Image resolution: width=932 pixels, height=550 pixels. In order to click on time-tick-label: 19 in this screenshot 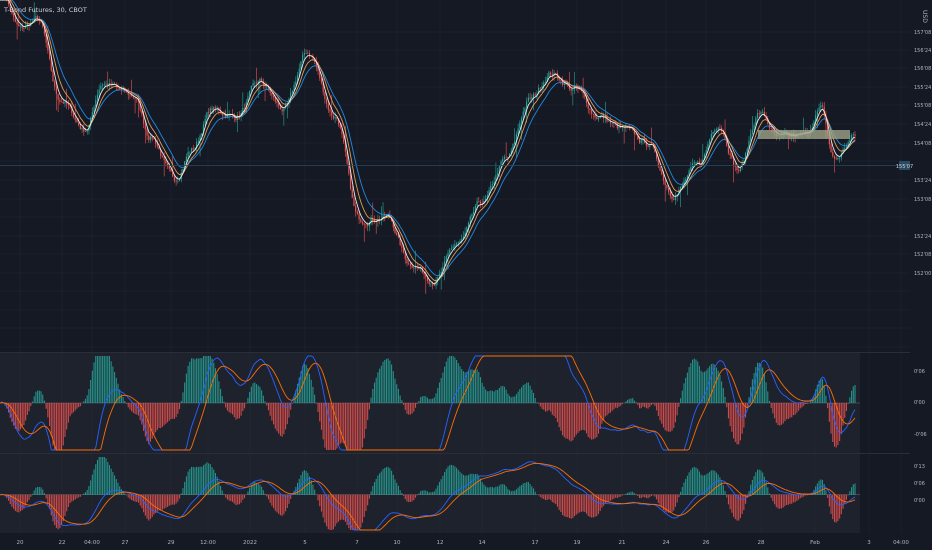, I will do `click(577, 543)`.